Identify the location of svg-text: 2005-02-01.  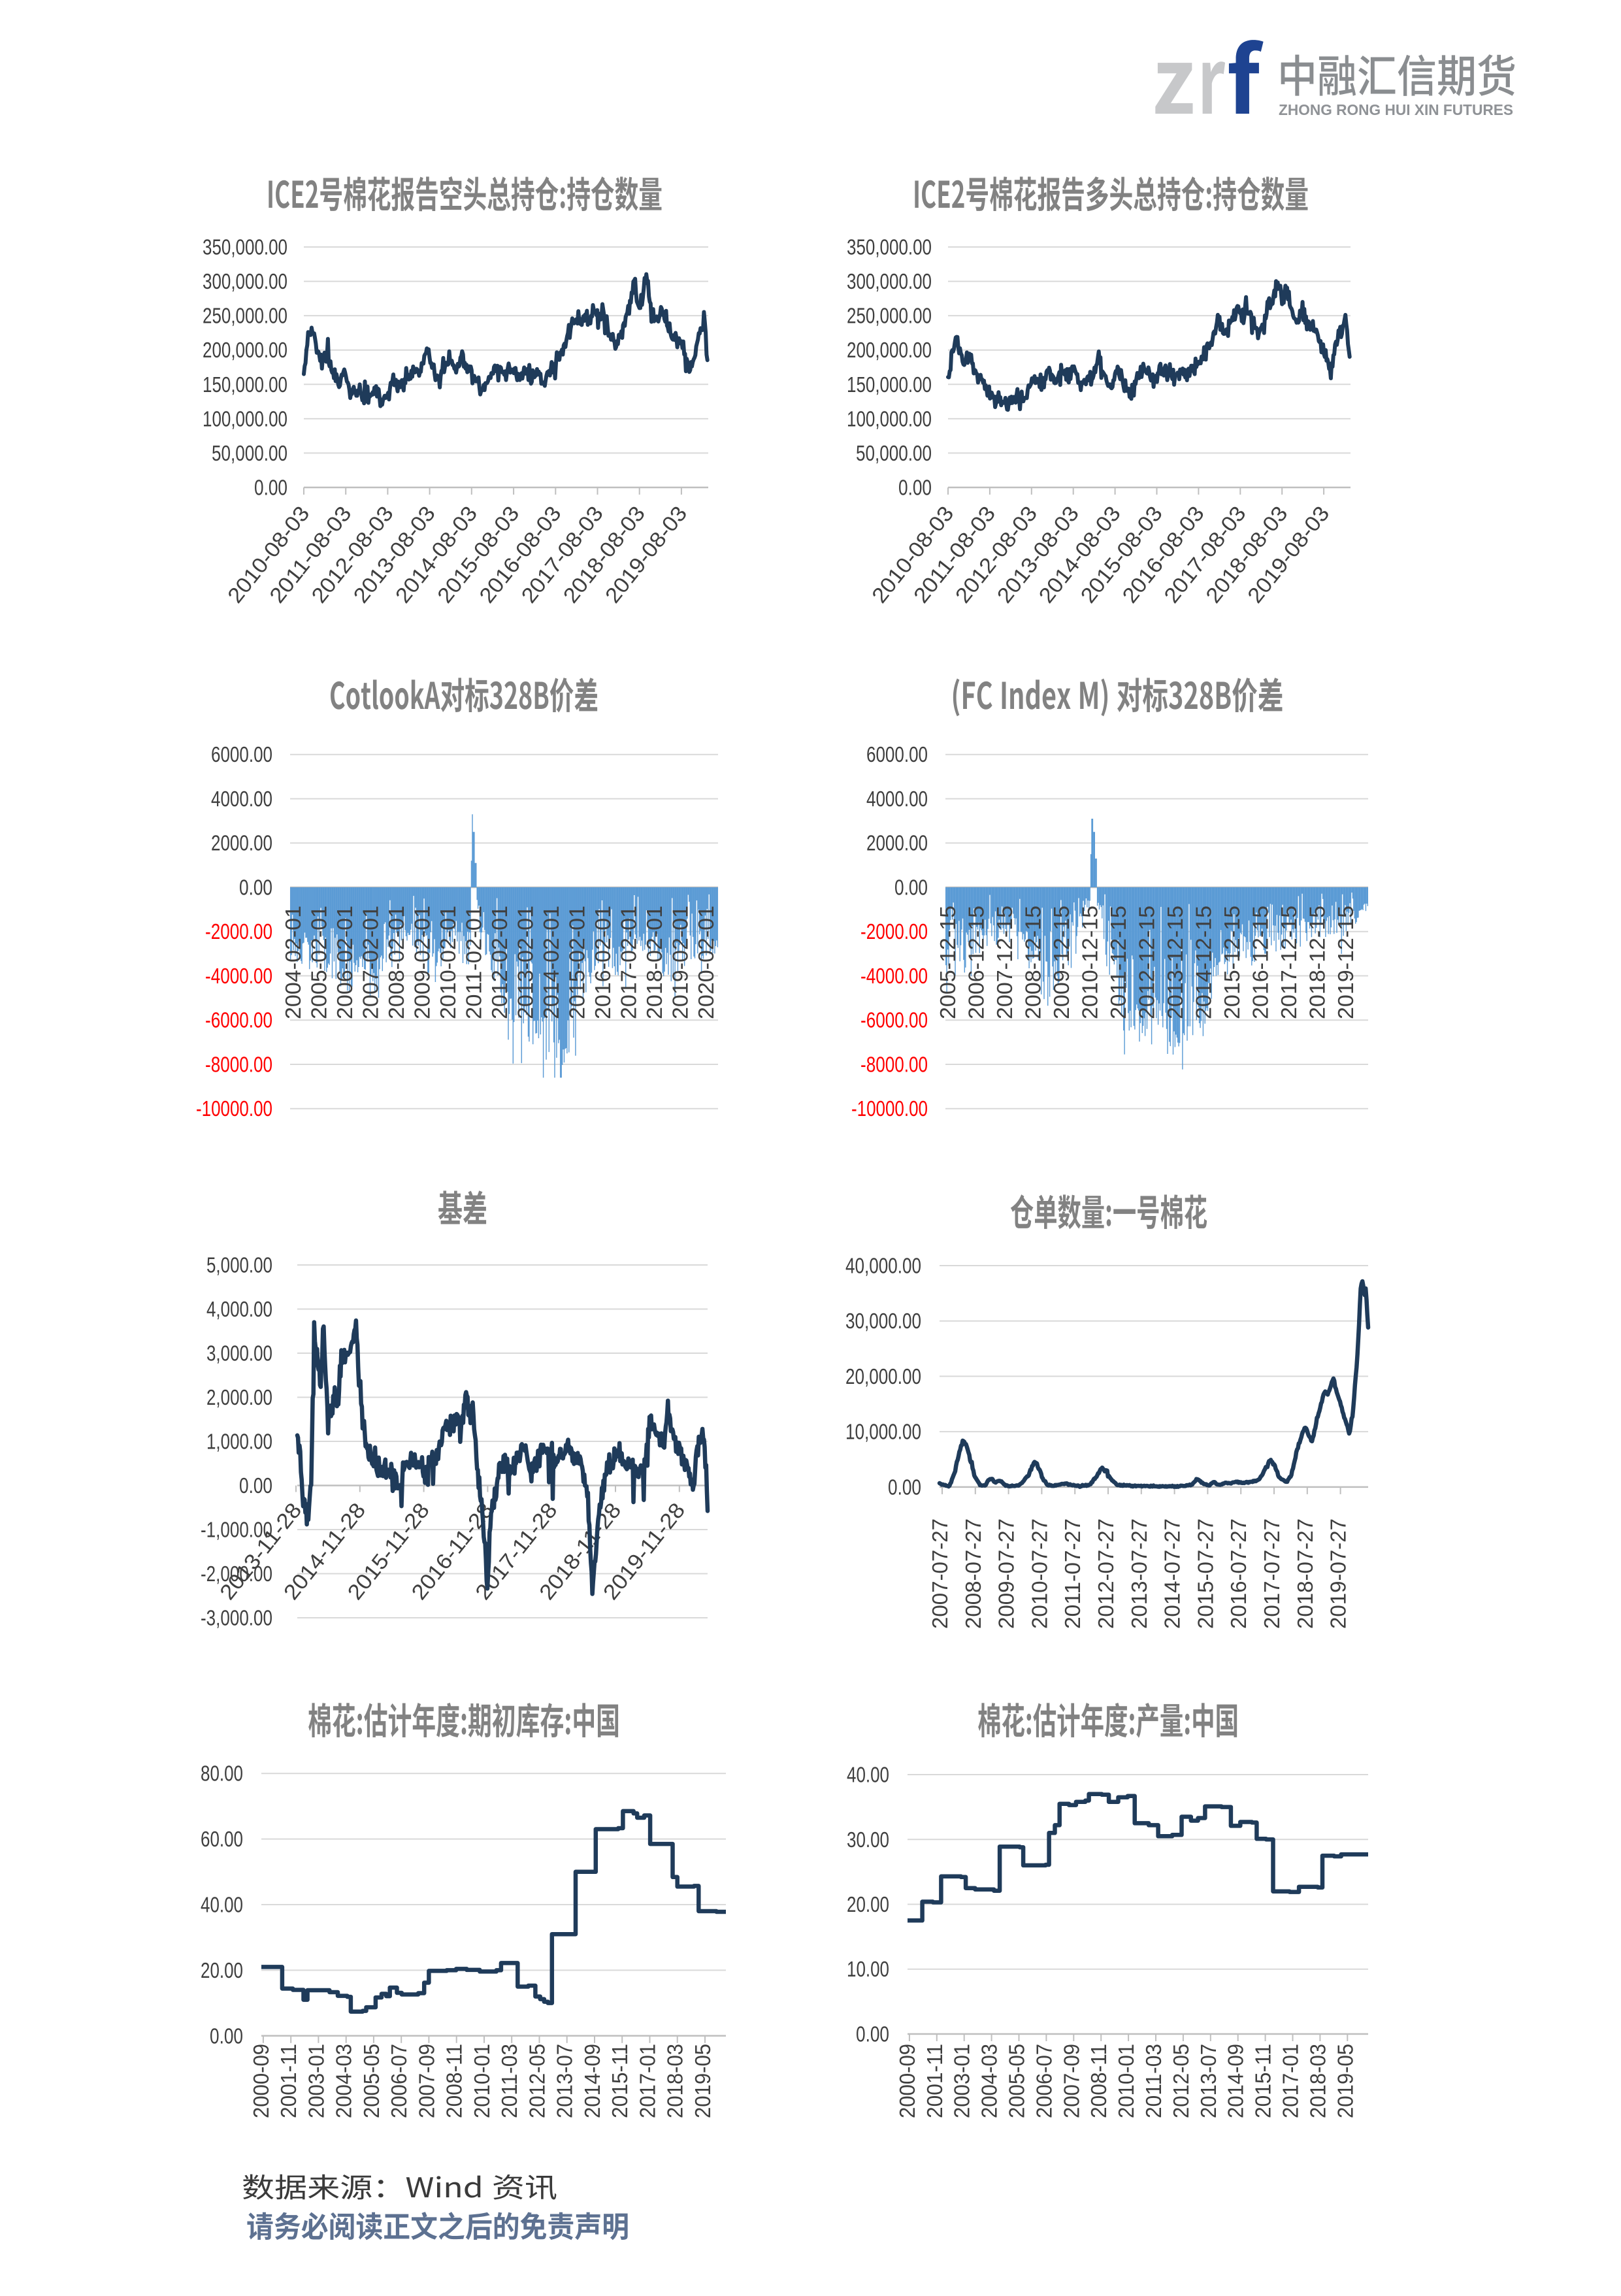
(319, 962).